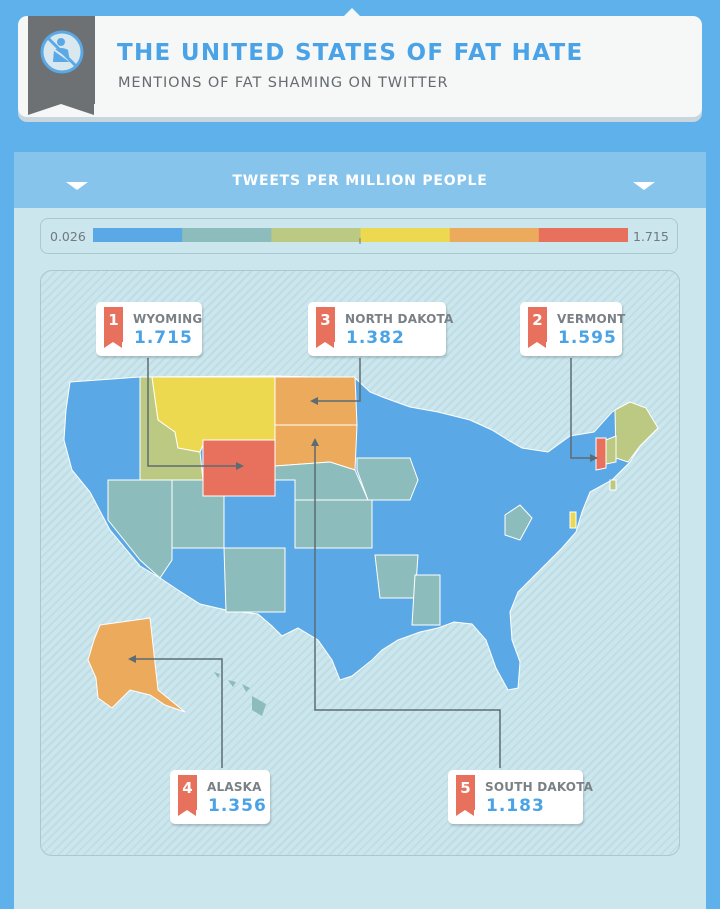 The height and width of the screenshot is (909, 720). I want to click on legend-color-bar, so click(360, 236).